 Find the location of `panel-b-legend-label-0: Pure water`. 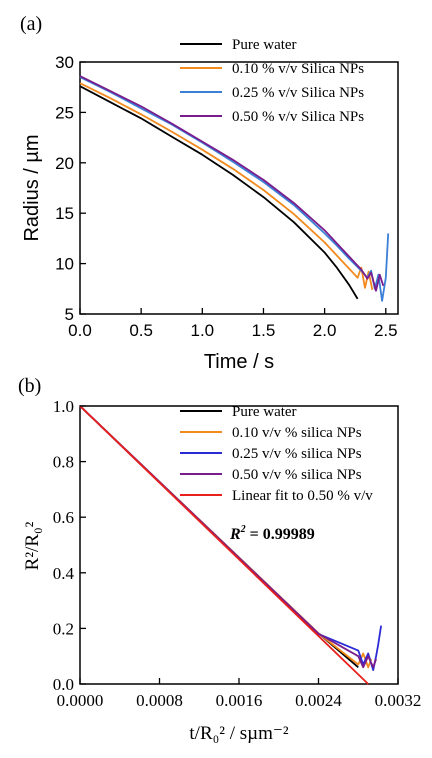

panel-b-legend-label-0: Pure water is located at coordinates (264, 412).